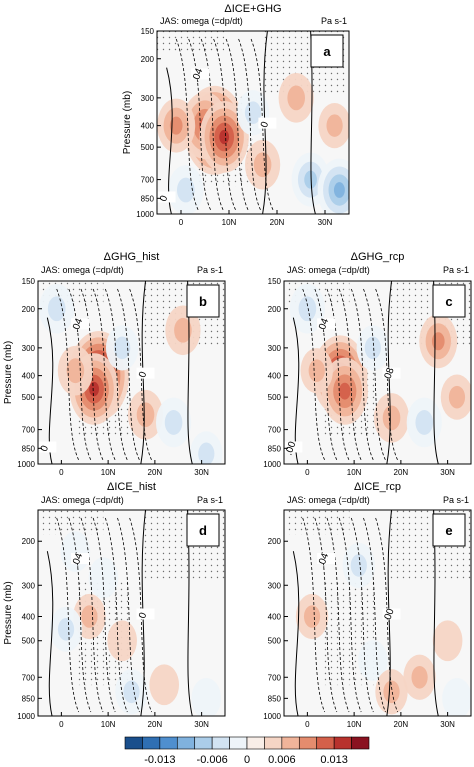  What do you see at coordinates (272, 464) in the screenshot?
I see `y-tick-label: 1000` at bounding box center [272, 464].